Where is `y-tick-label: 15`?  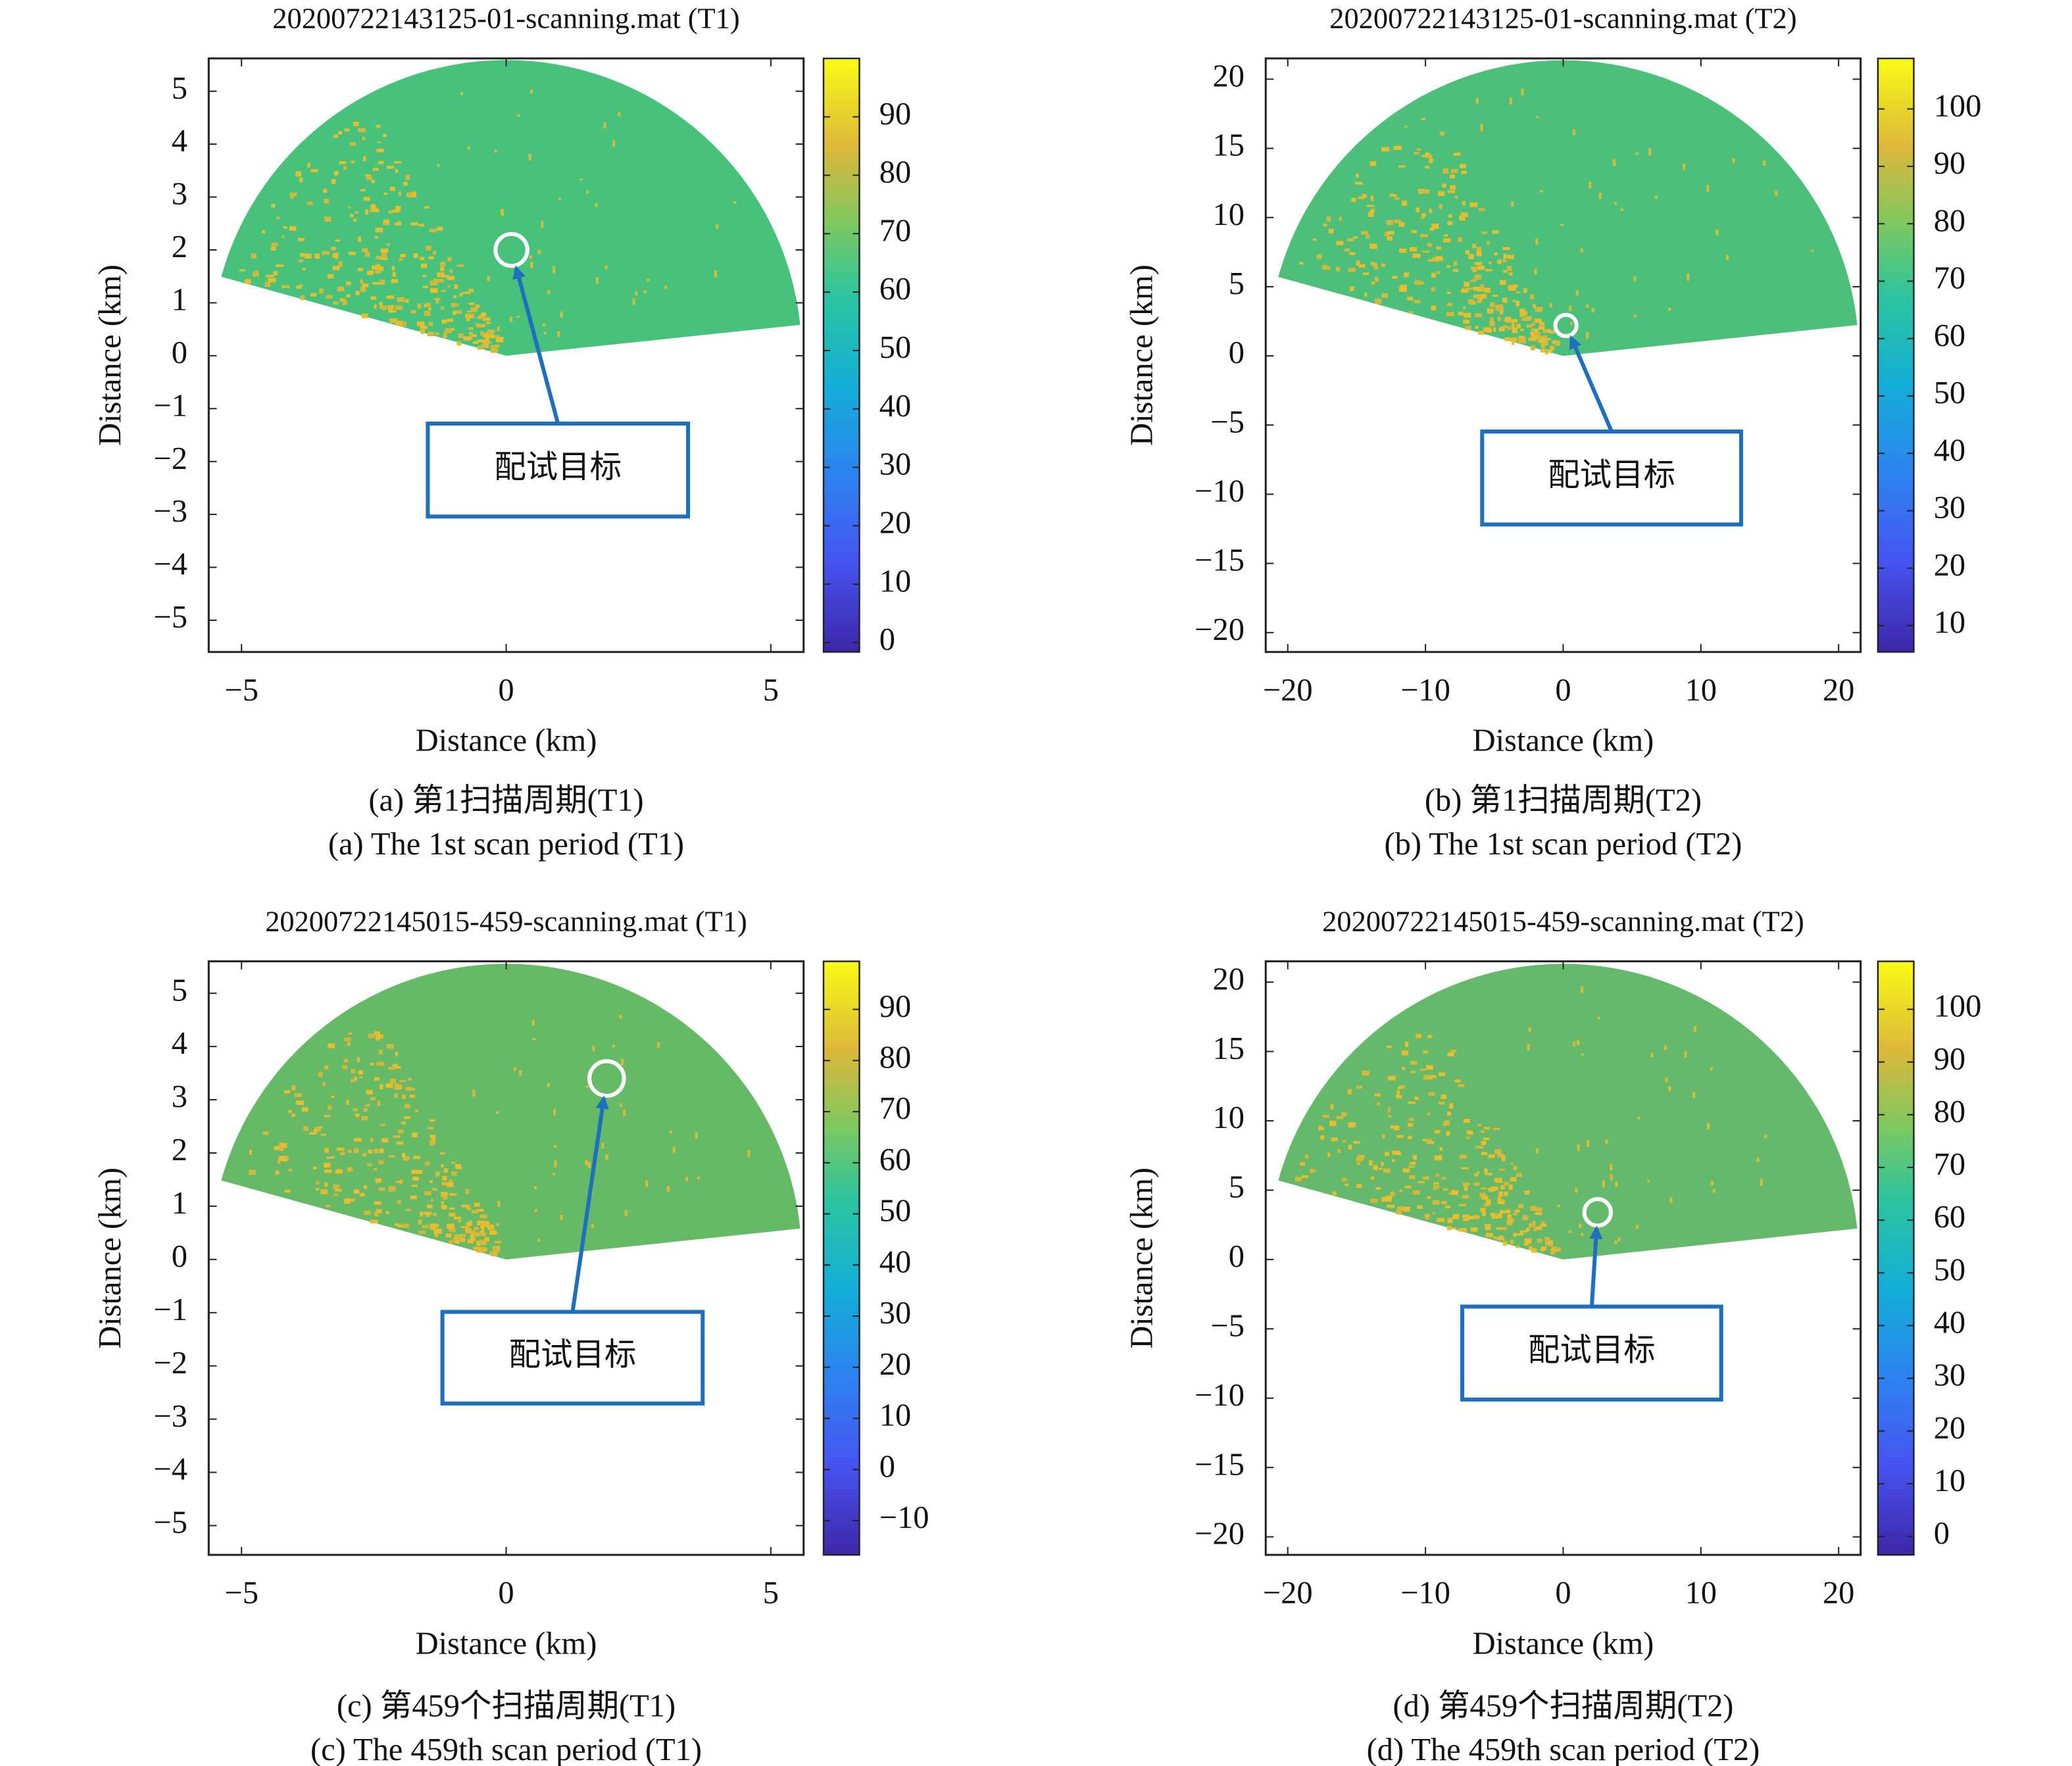 y-tick-label: 15 is located at coordinates (1229, 145).